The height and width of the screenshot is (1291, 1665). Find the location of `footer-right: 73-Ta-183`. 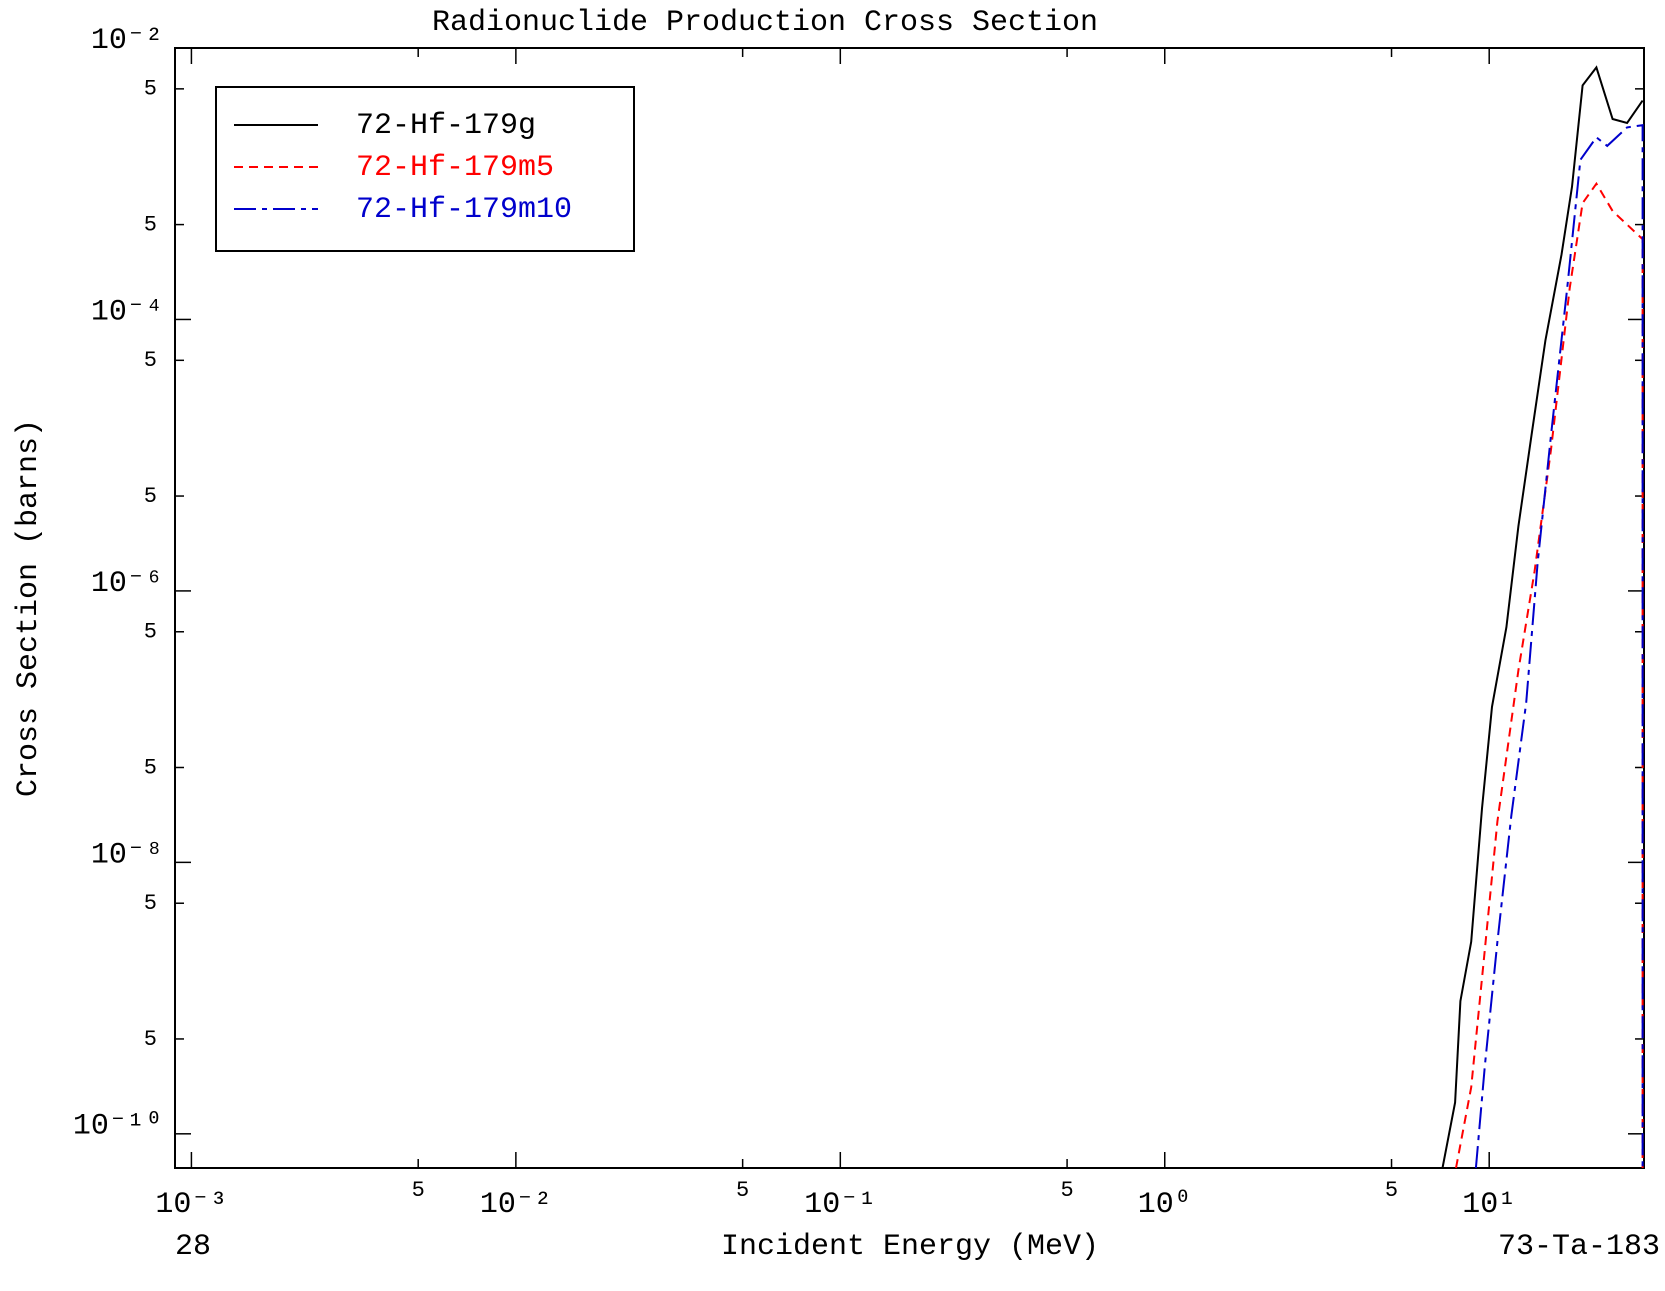

footer-right: 73-Ta-183 is located at coordinates (1579, 1247).